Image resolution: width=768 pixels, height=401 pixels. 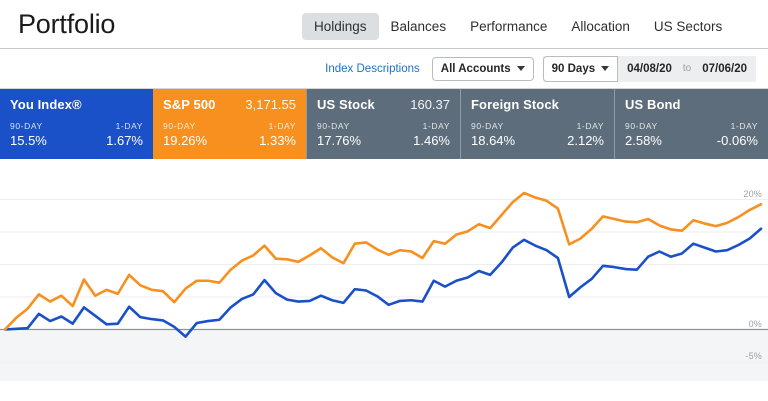 What do you see at coordinates (653, 104) in the screenshot?
I see `card-title: US Bond` at bounding box center [653, 104].